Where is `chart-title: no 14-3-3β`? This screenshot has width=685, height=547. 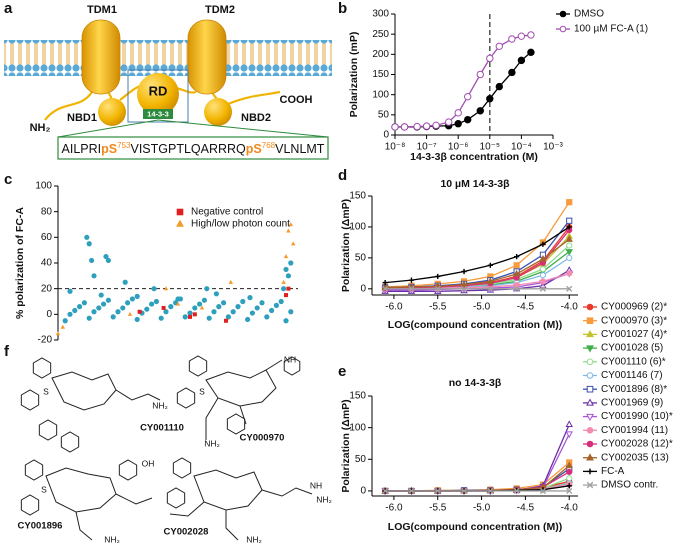 chart-title: no 14-3-3β is located at coordinates (475, 383).